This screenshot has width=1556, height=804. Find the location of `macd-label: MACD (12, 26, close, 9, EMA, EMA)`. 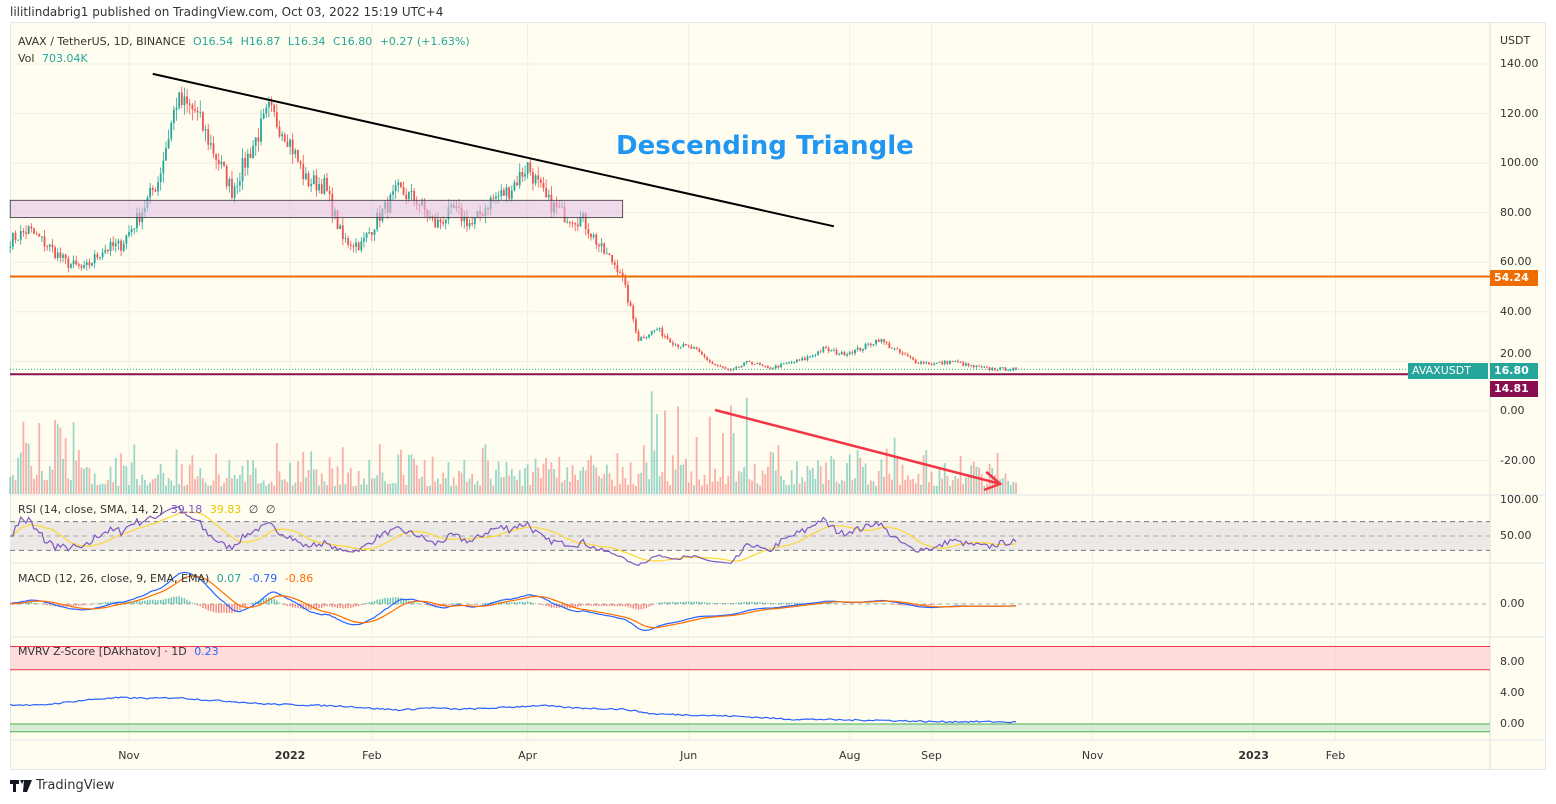

macd-label: MACD (12, 26, close, 9, EMA, EMA) is located at coordinates (114, 578).